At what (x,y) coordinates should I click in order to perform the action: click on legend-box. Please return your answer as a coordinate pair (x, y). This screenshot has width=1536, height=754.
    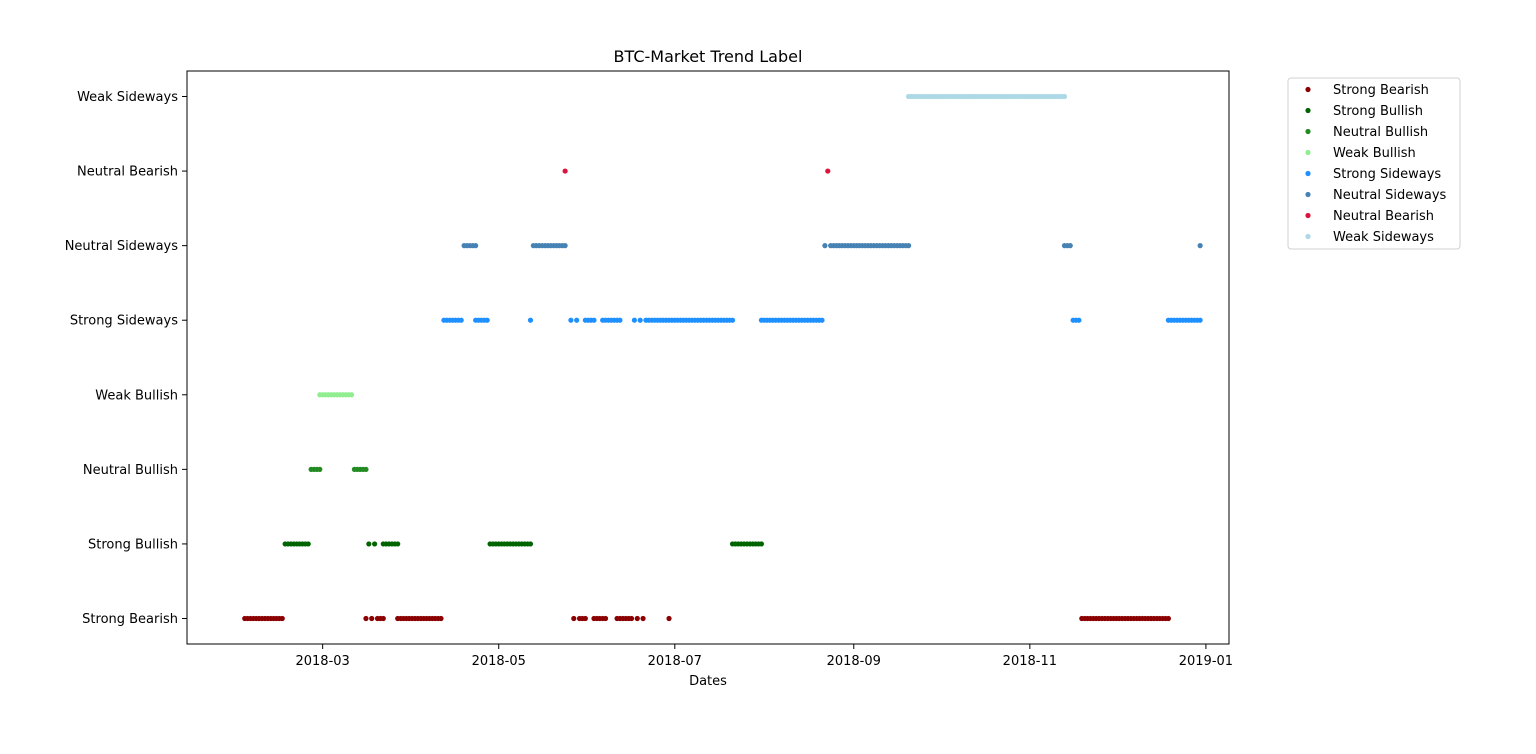
    Looking at the image, I should click on (1374, 163).